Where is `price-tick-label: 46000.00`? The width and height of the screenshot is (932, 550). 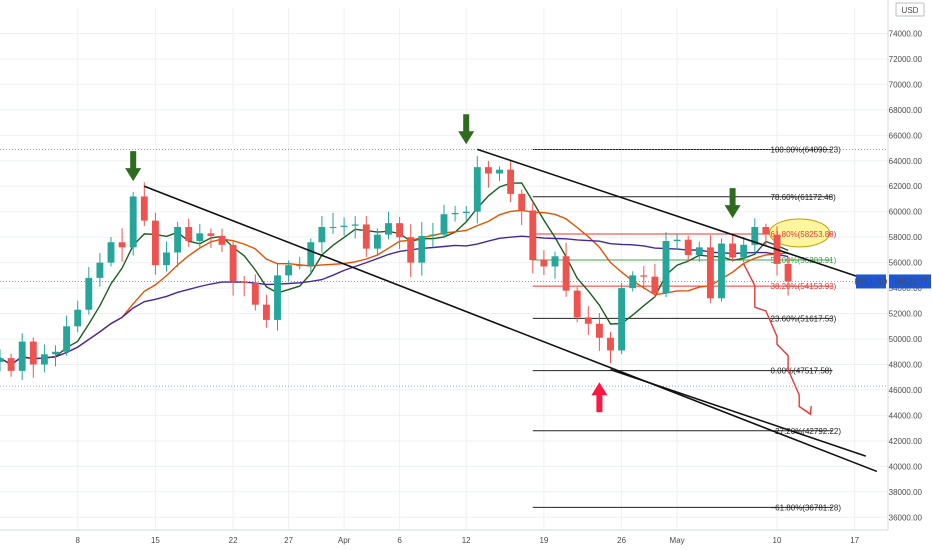 price-tick-label: 46000.00 is located at coordinates (906, 390).